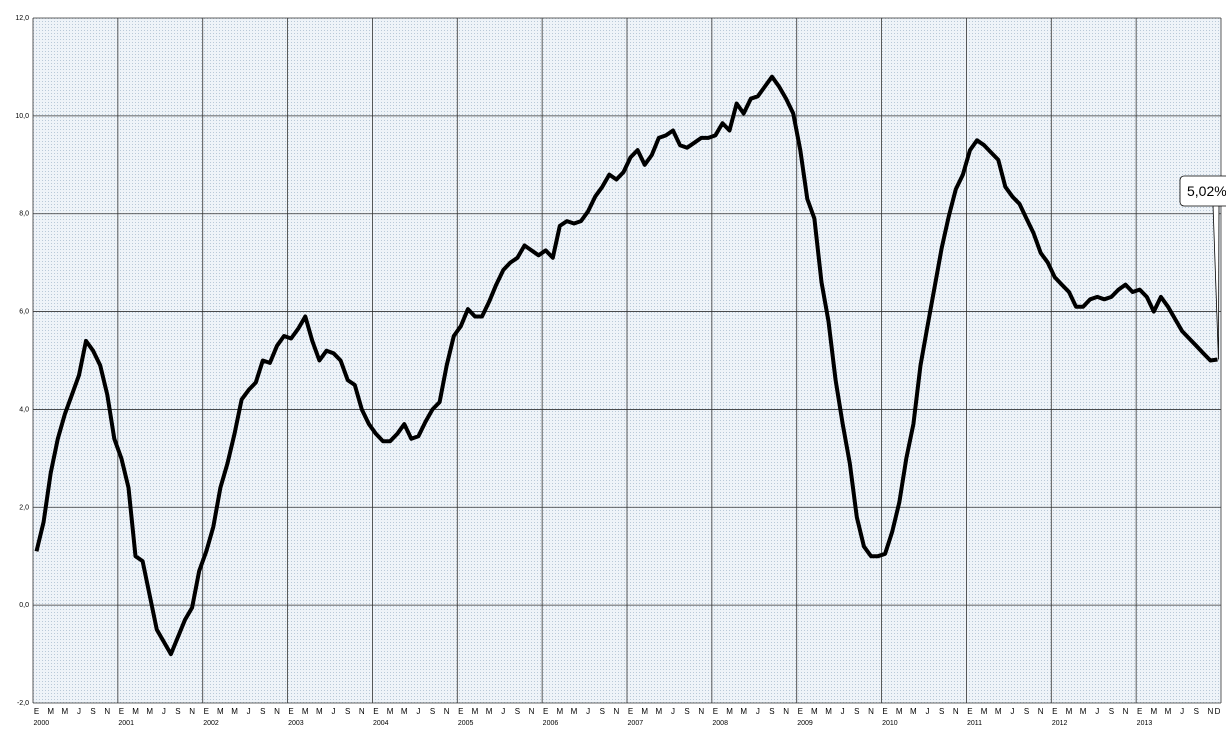 Image resolution: width=1226 pixels, height=729 pixels. I want to click on y-tick-label: 8,0, so click(24, 214).